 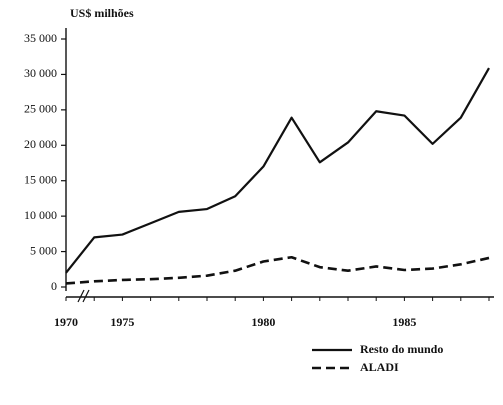 What do you see at coordinates (401, 349) in the screenshot?
I see `legend-label: Resto do mundo` at bounding box center [401, 349].